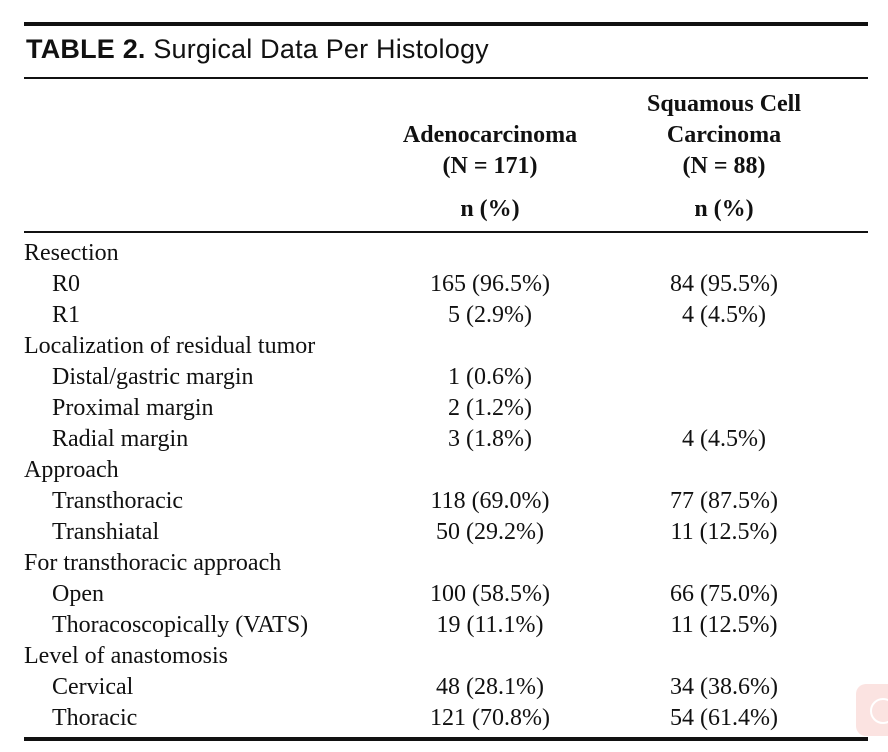  I want to click on row-label: Transthoracic, so click(118, 501).